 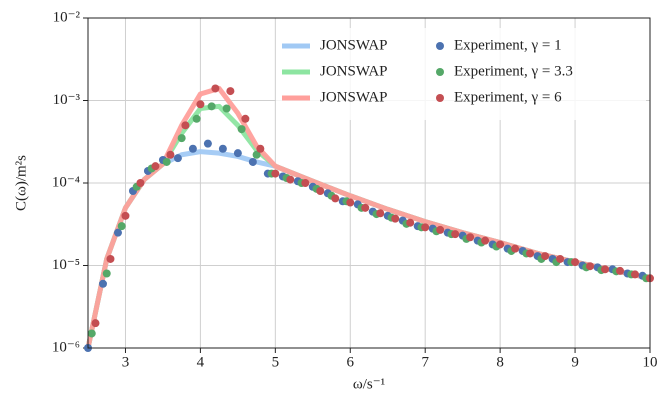 I want to click on x-tick-label: 6, so click(x=351, y=362).